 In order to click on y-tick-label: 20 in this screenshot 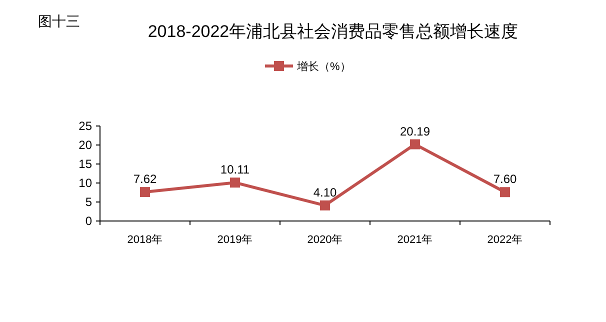, I will do `click(85, 145)`.